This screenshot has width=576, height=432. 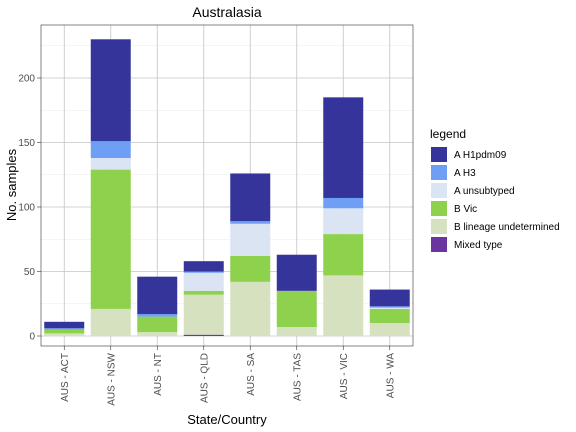 I want to click on bar-segment-b-lineage-undetermined-aus-vic, so click(x=343, y=305).